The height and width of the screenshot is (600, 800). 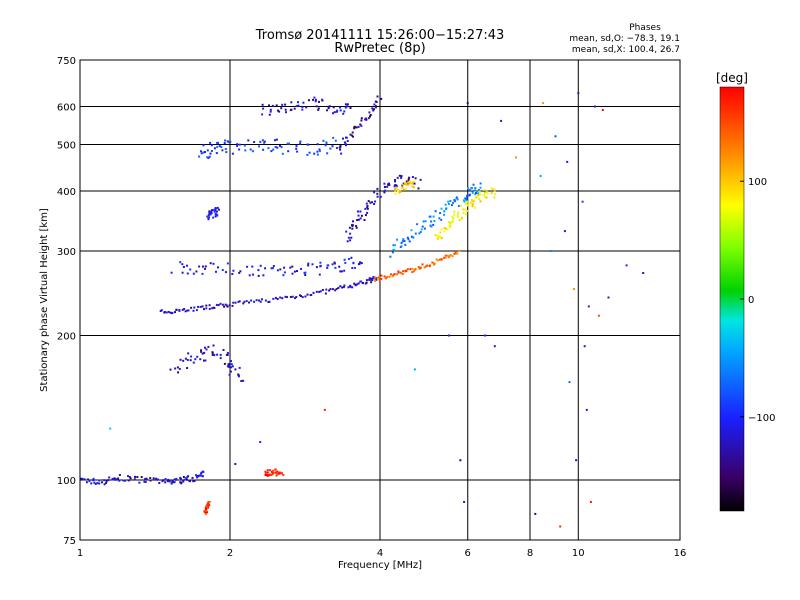 I want to click on y-tick-labels: 75 100 200 300 400 500 600 750, so click(x=66, y=301).